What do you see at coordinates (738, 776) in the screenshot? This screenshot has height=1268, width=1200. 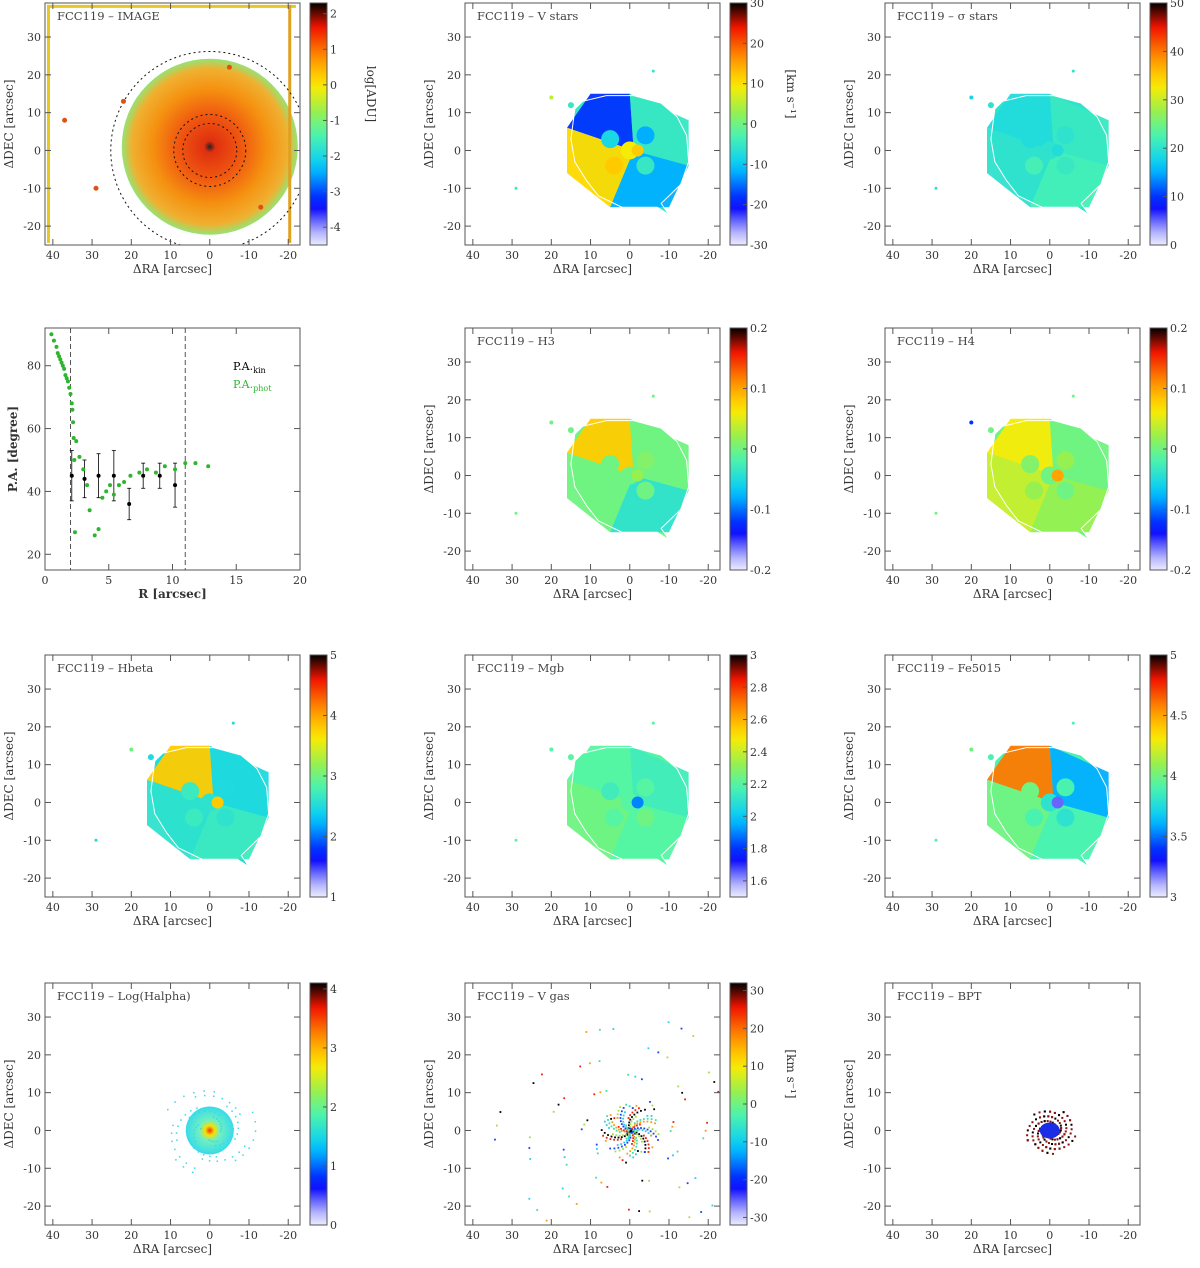 I see `colorbar` at bounding box center [738, 776].